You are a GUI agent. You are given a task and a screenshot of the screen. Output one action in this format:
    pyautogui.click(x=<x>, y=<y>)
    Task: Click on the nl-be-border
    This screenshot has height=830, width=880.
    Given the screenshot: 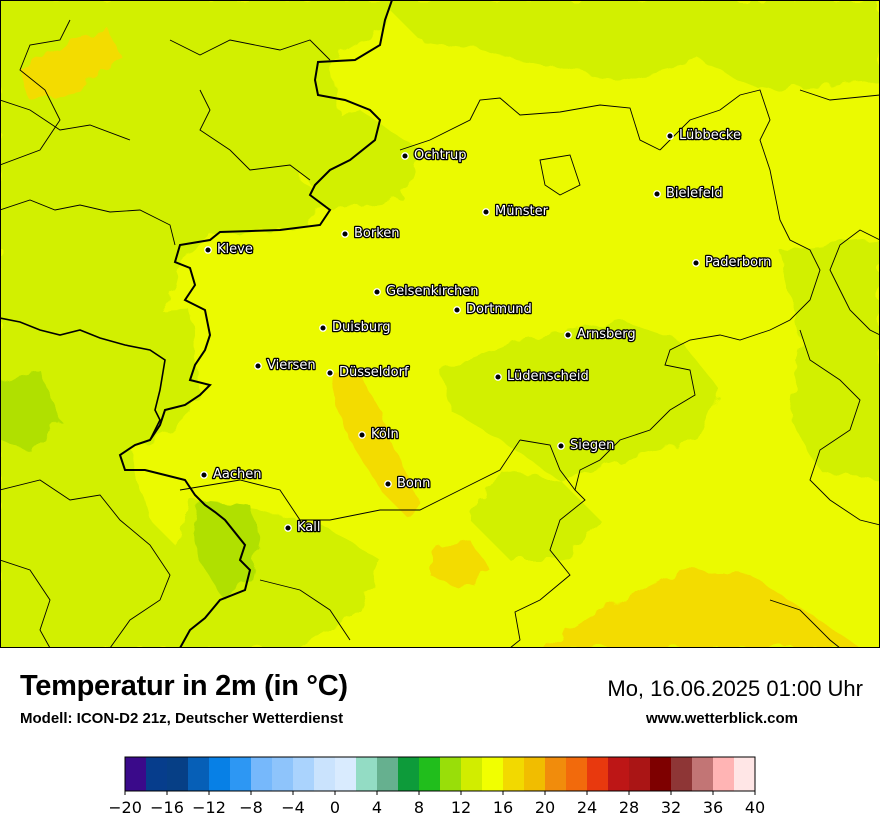 What is the action you would take?
    pyautogui.click(x=83, y=379)
    